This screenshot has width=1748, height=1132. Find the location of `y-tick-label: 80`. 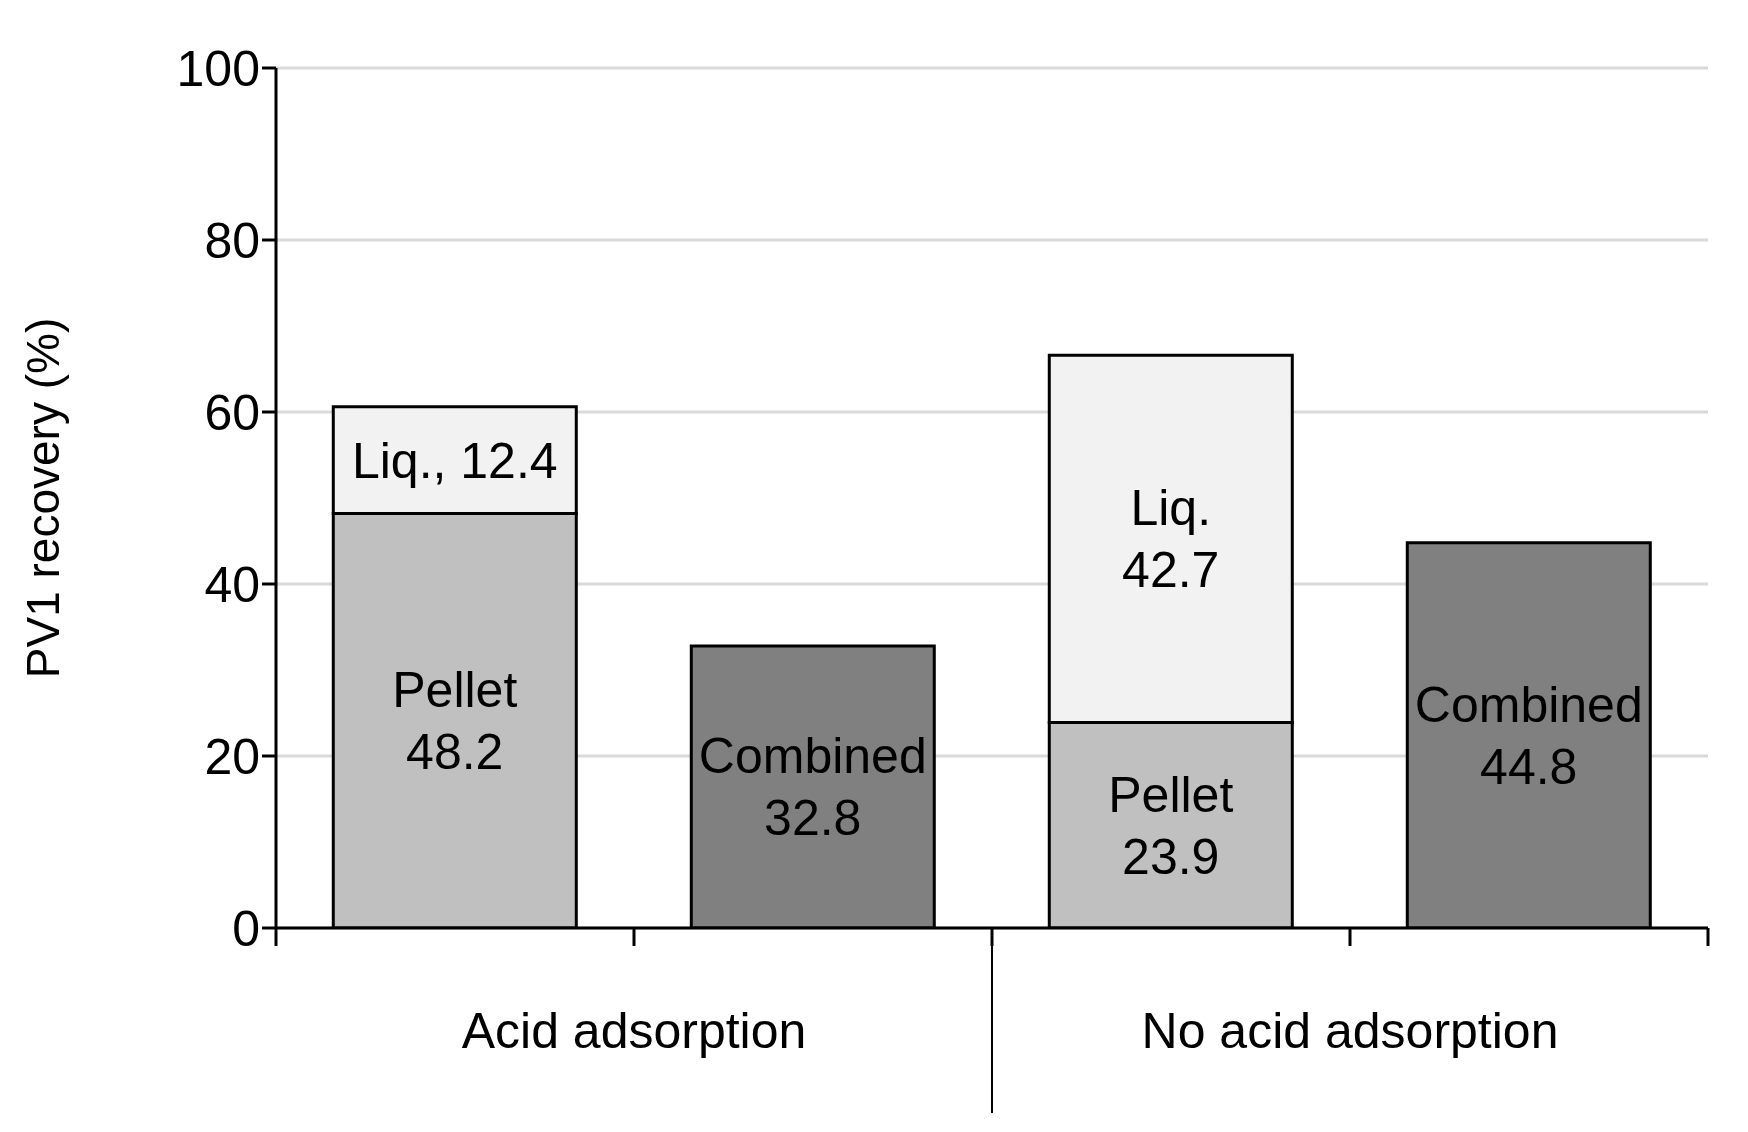

y-tick-label: 80 is located at coordinates (232, 240).